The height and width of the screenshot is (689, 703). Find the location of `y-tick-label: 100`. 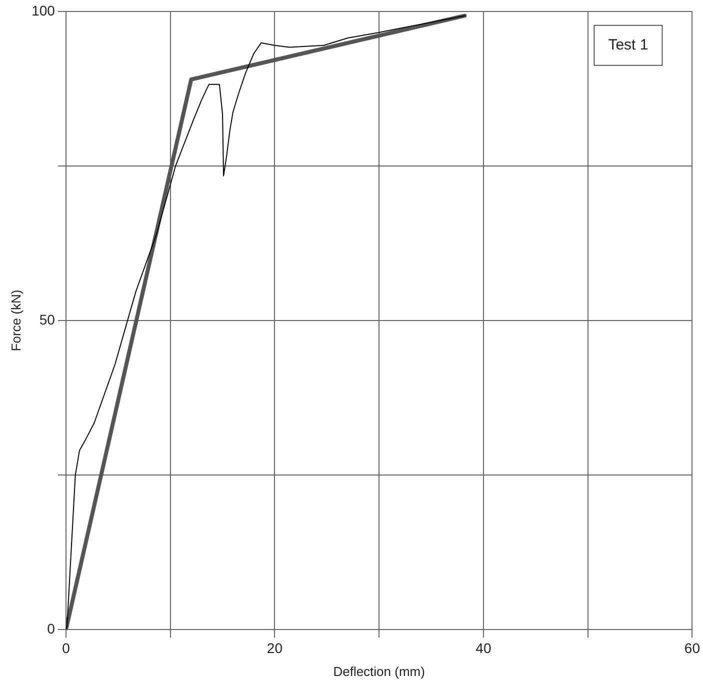

y-tick-label: 100 is located at coordinates (44, 10).